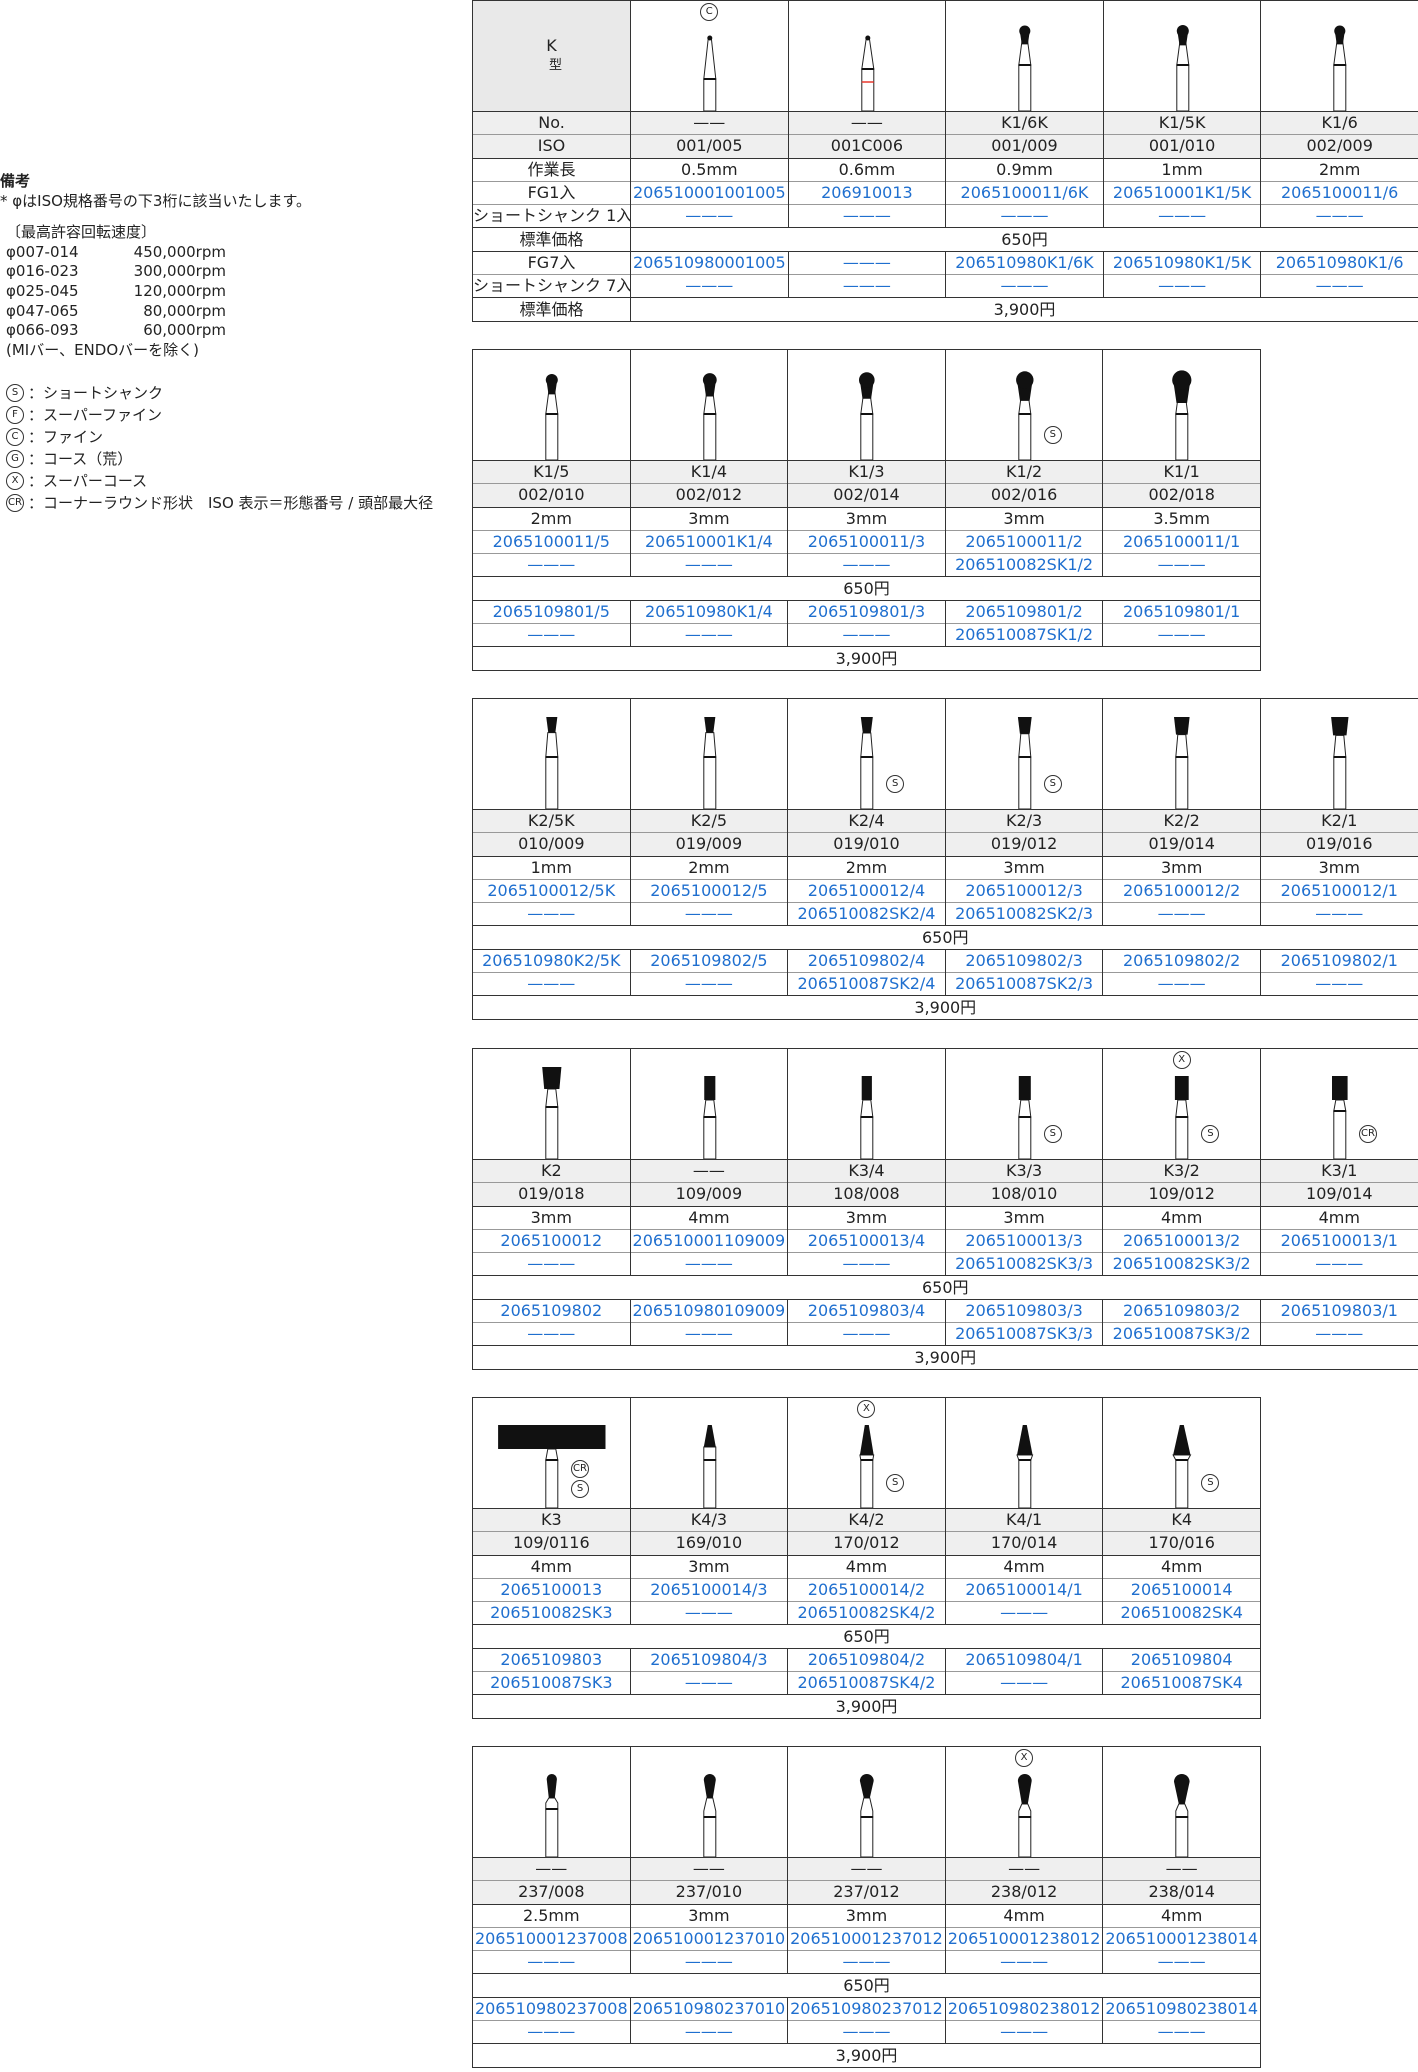 Image resolution: width=1418 pixels, height=2072 pixels. I want to click on cell-fg7: 2065109804/2, so click(866, 1659).